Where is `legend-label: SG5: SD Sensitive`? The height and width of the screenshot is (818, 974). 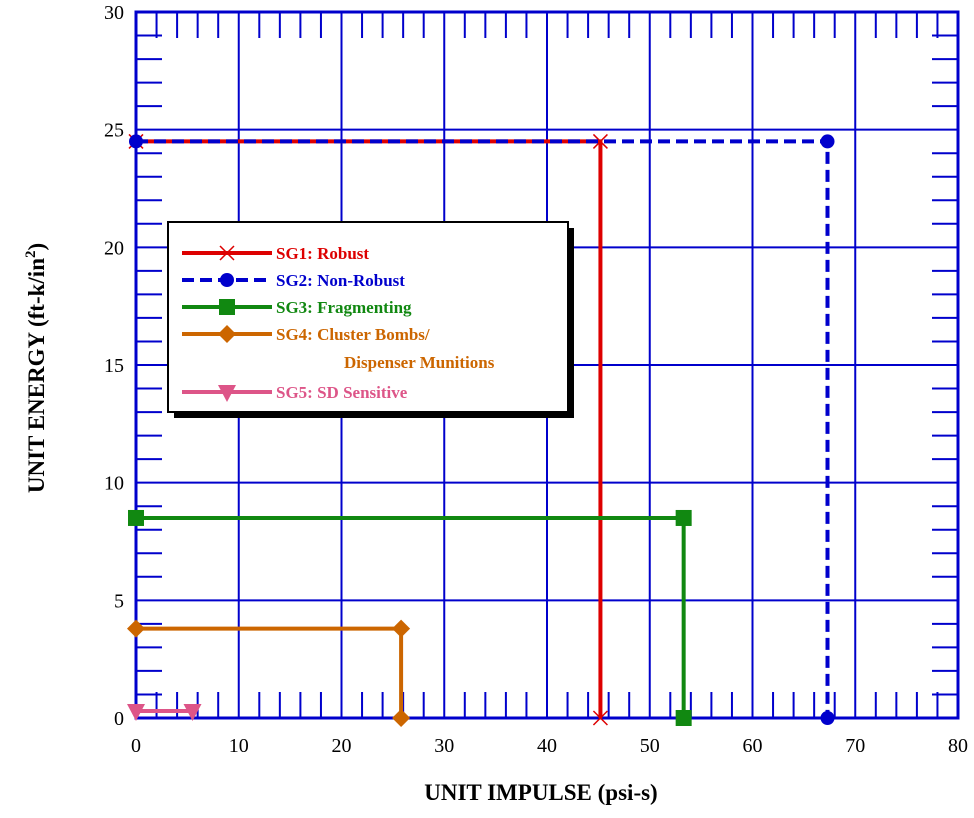
legend-label: SG5: SD Sensitive is located at coordinates (342, 392).